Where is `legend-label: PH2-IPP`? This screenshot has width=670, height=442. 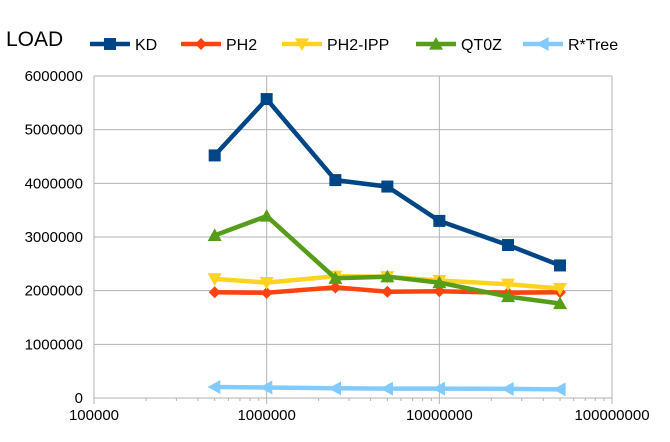 legend-label: PH2-IPP is located at coordinates (358, 45).